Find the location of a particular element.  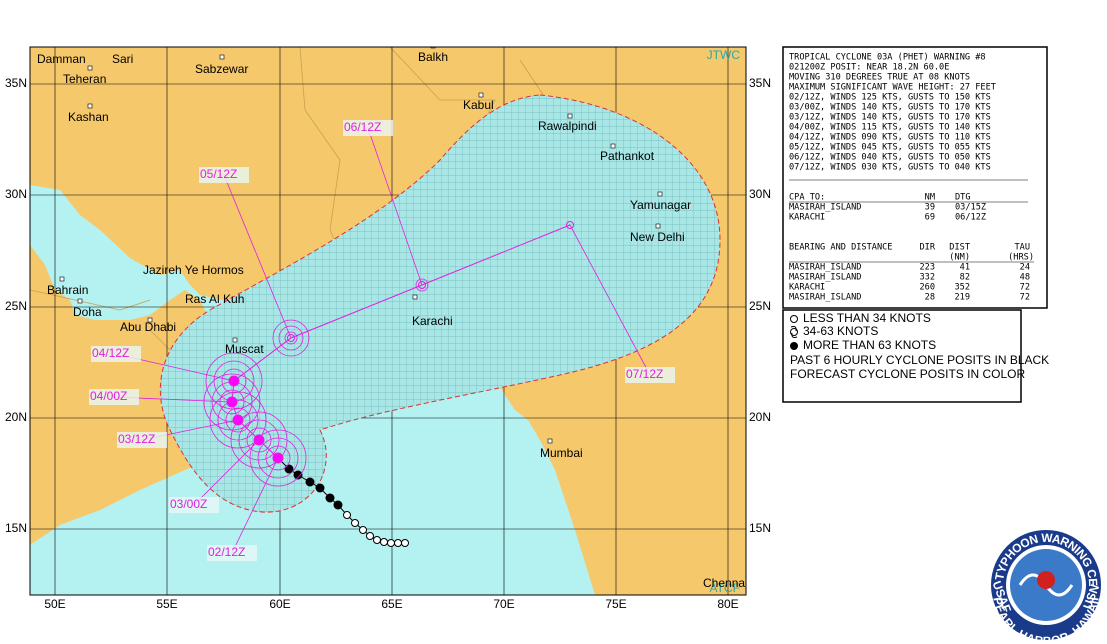

warning-line: TROPICAL CYCLONE 03A (PHET) WARNING #8 is located at coordinates (887, 58).